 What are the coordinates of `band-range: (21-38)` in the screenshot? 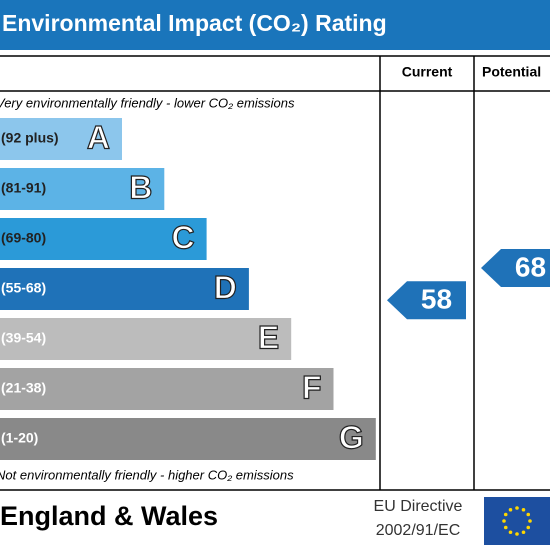 It's located at (23, 388).